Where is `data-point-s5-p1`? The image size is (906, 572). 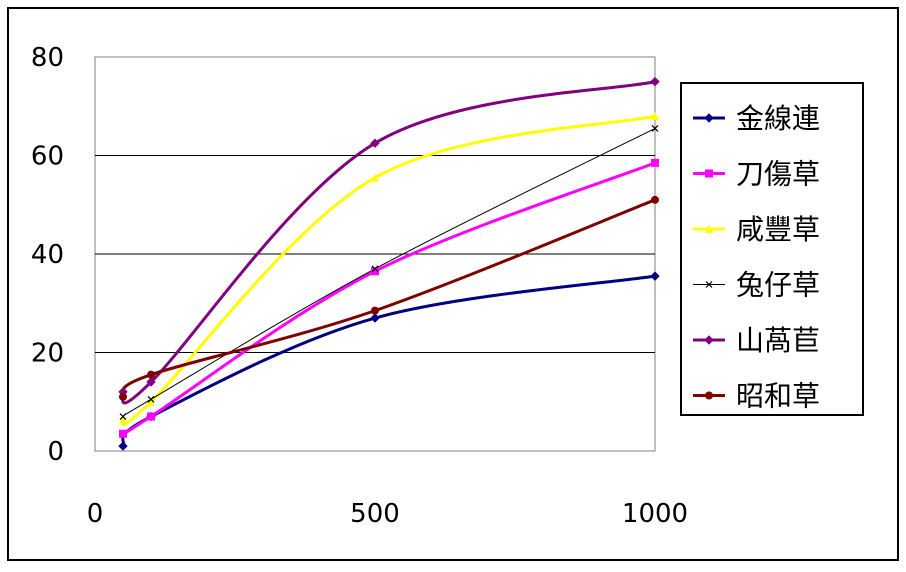 data-point-s5-p1 is located at coordinates (151, 374).